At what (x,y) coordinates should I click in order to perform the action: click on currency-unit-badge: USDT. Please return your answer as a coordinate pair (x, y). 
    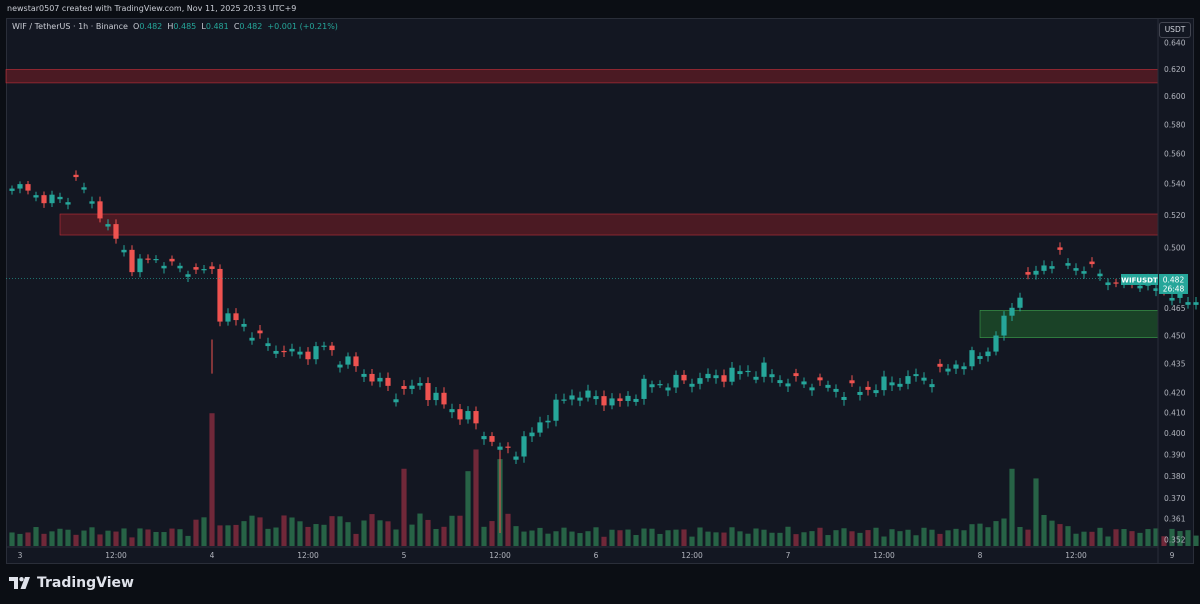
    Looking at the image, I should click on (1175, 30).